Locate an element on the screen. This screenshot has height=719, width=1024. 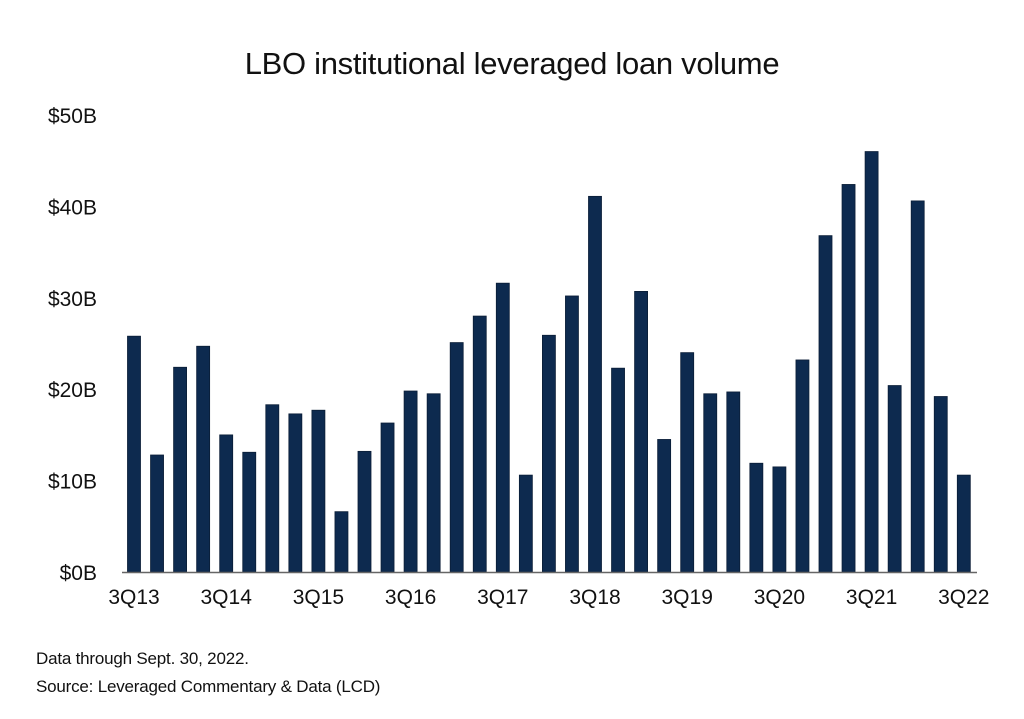
bar-1Q15 is located at coordinates (272, 488).